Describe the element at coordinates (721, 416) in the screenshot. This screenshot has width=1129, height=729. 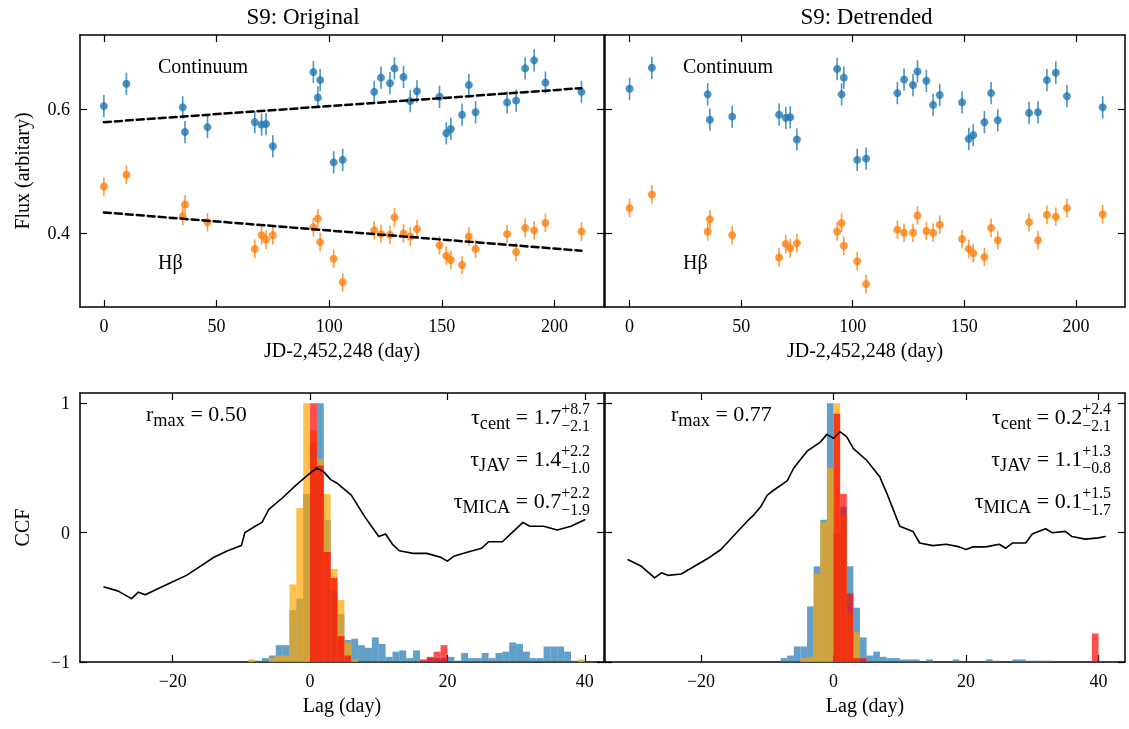
I see `annotation: r$_{max}$ = 0.77` at that location.